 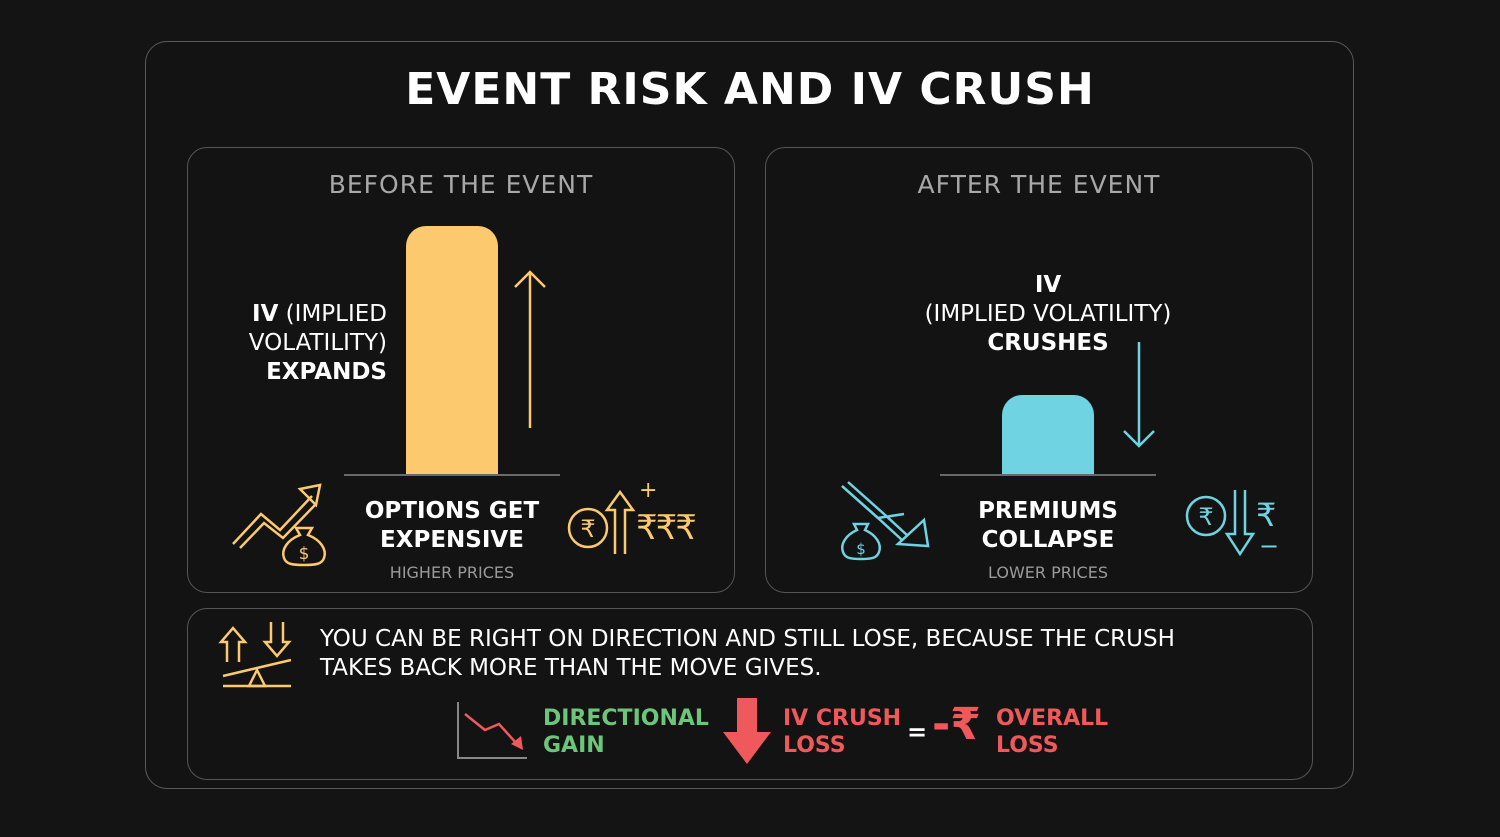 I want to click on iv-crushes-label-line2: (IMPLIED VOLATILITY), so click(x=1048, y=314).